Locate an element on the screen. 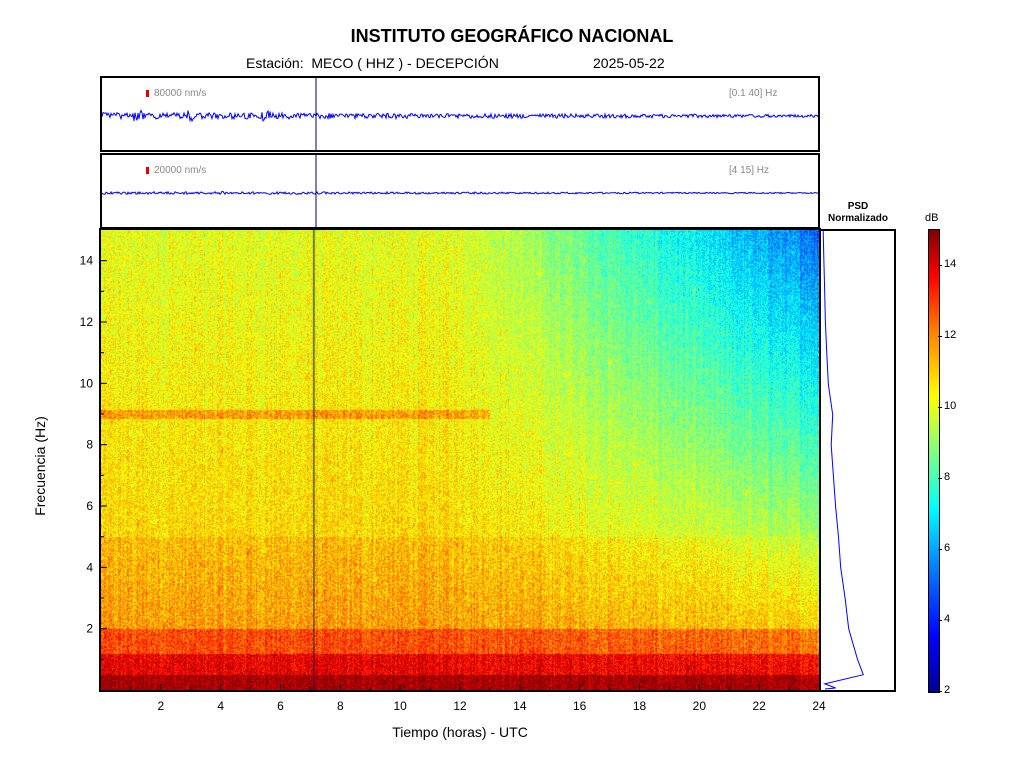 This screenshot has height=768, width=1024. colorbar-tick-label: 10 is located at coordinates (950, 405).